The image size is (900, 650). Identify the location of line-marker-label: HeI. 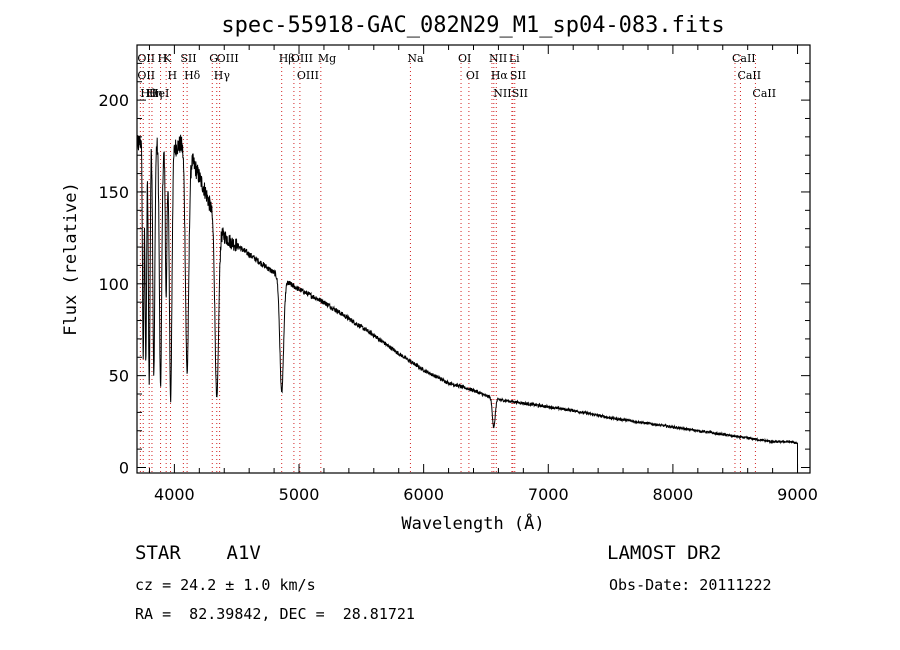
(159, 93).